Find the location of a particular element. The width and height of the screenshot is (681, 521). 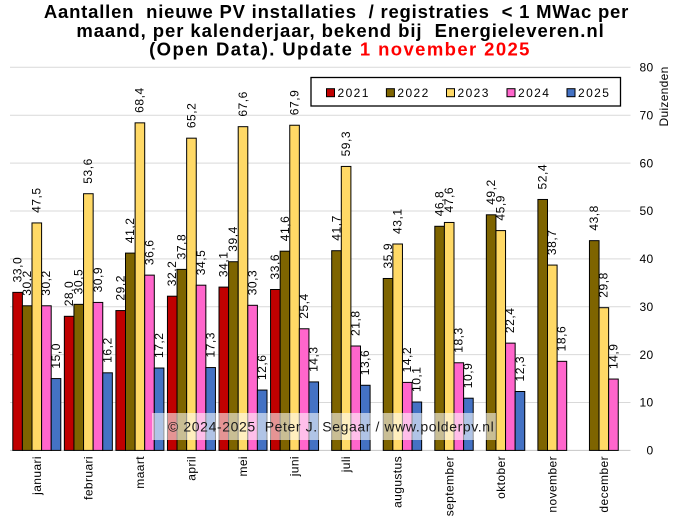

svg-text: 29,2 is located at coordinates (121, 288).